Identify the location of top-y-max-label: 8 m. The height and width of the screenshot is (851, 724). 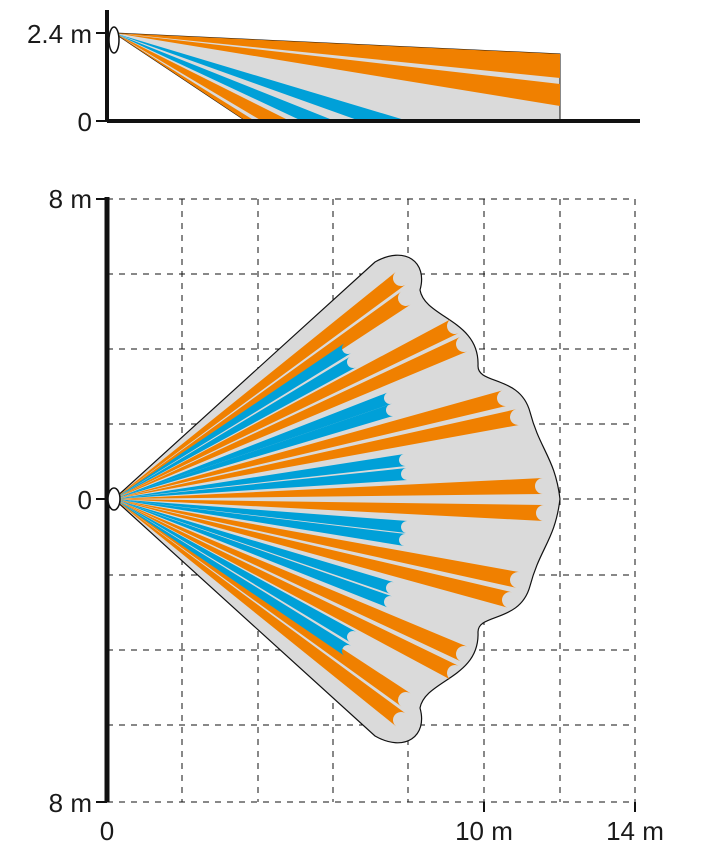
(70, 199).